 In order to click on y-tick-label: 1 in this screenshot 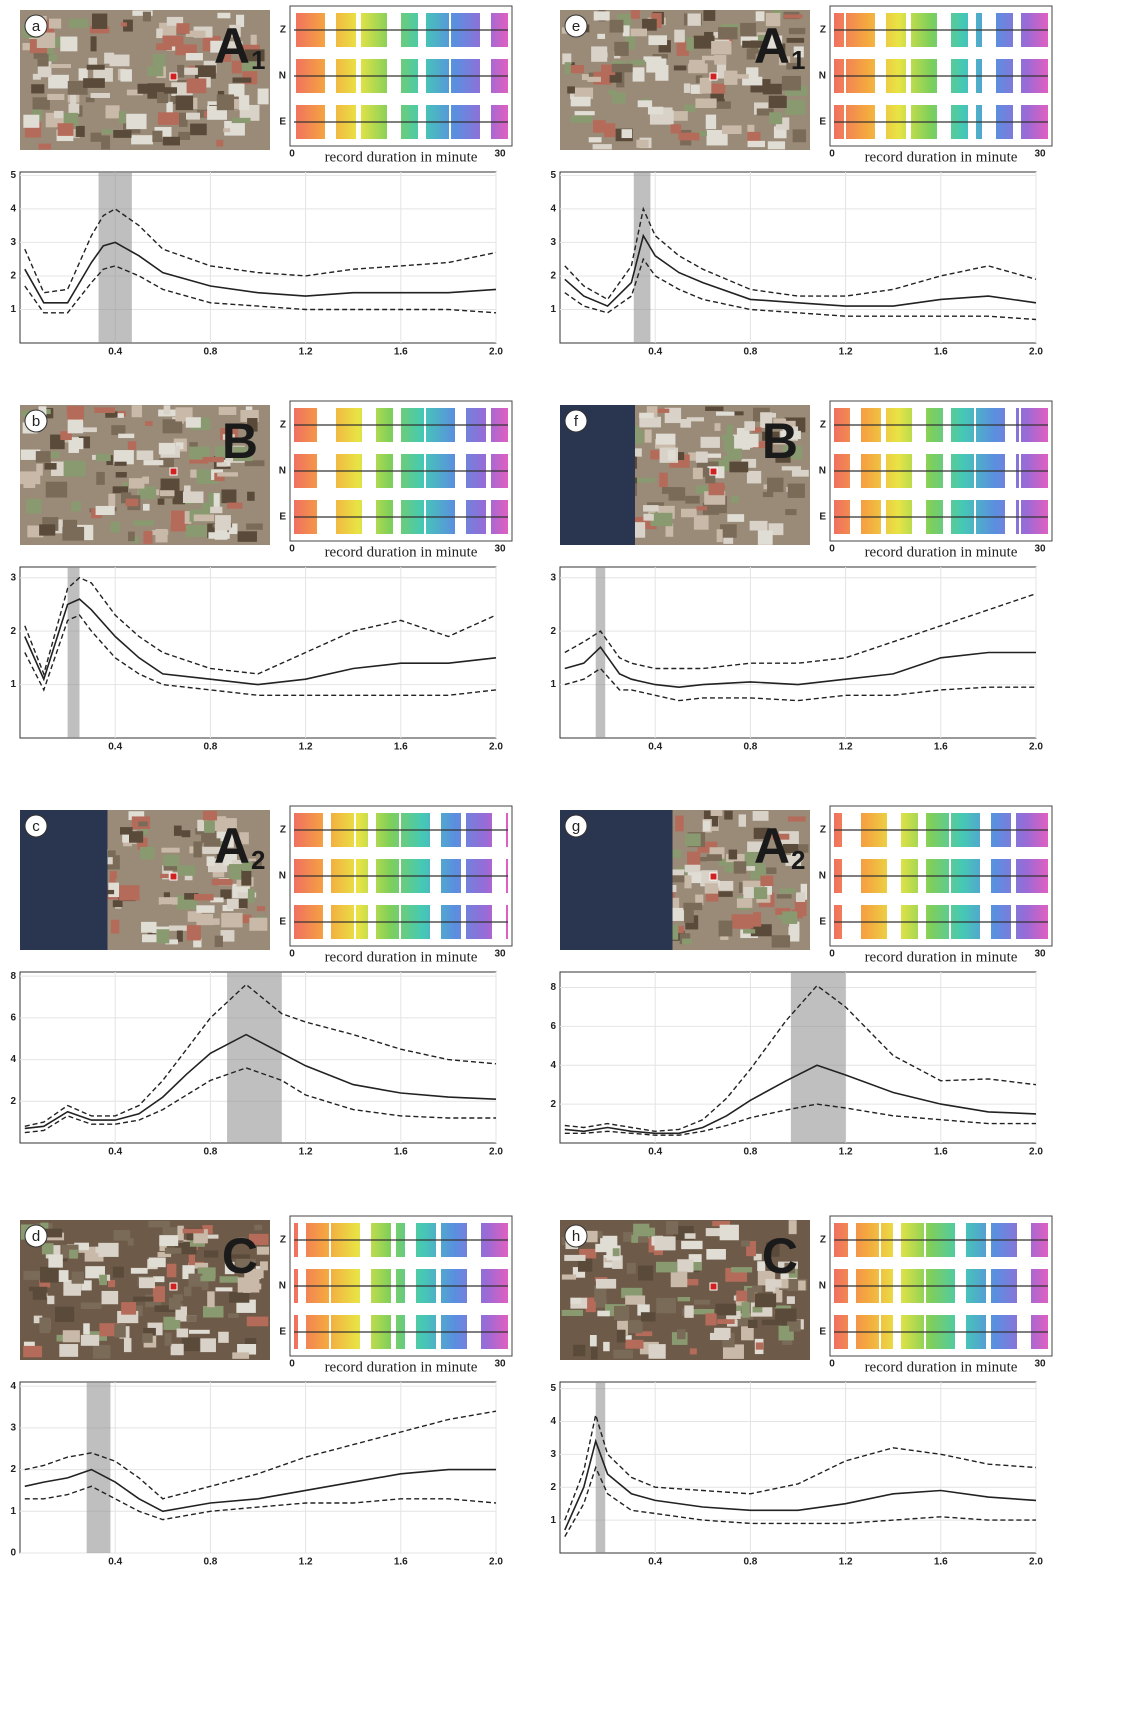, I will do `click(13, 1511)`.